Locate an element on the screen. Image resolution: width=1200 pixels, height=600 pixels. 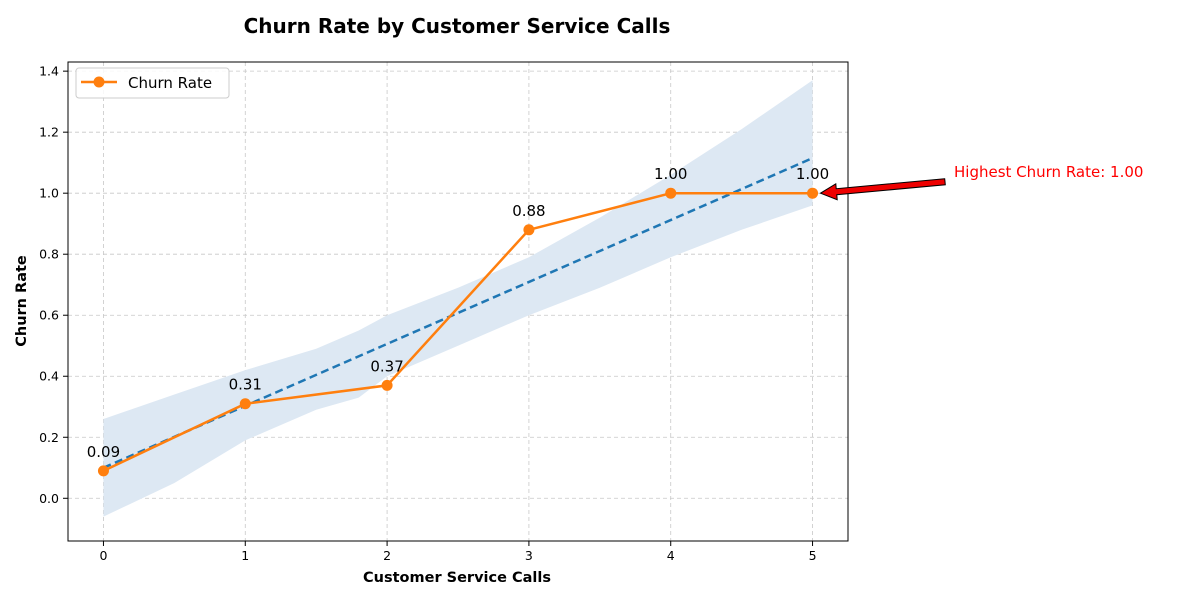
annotation-text: Highest Churn Rate: 1.00 is located at coordinates (1048, 172).